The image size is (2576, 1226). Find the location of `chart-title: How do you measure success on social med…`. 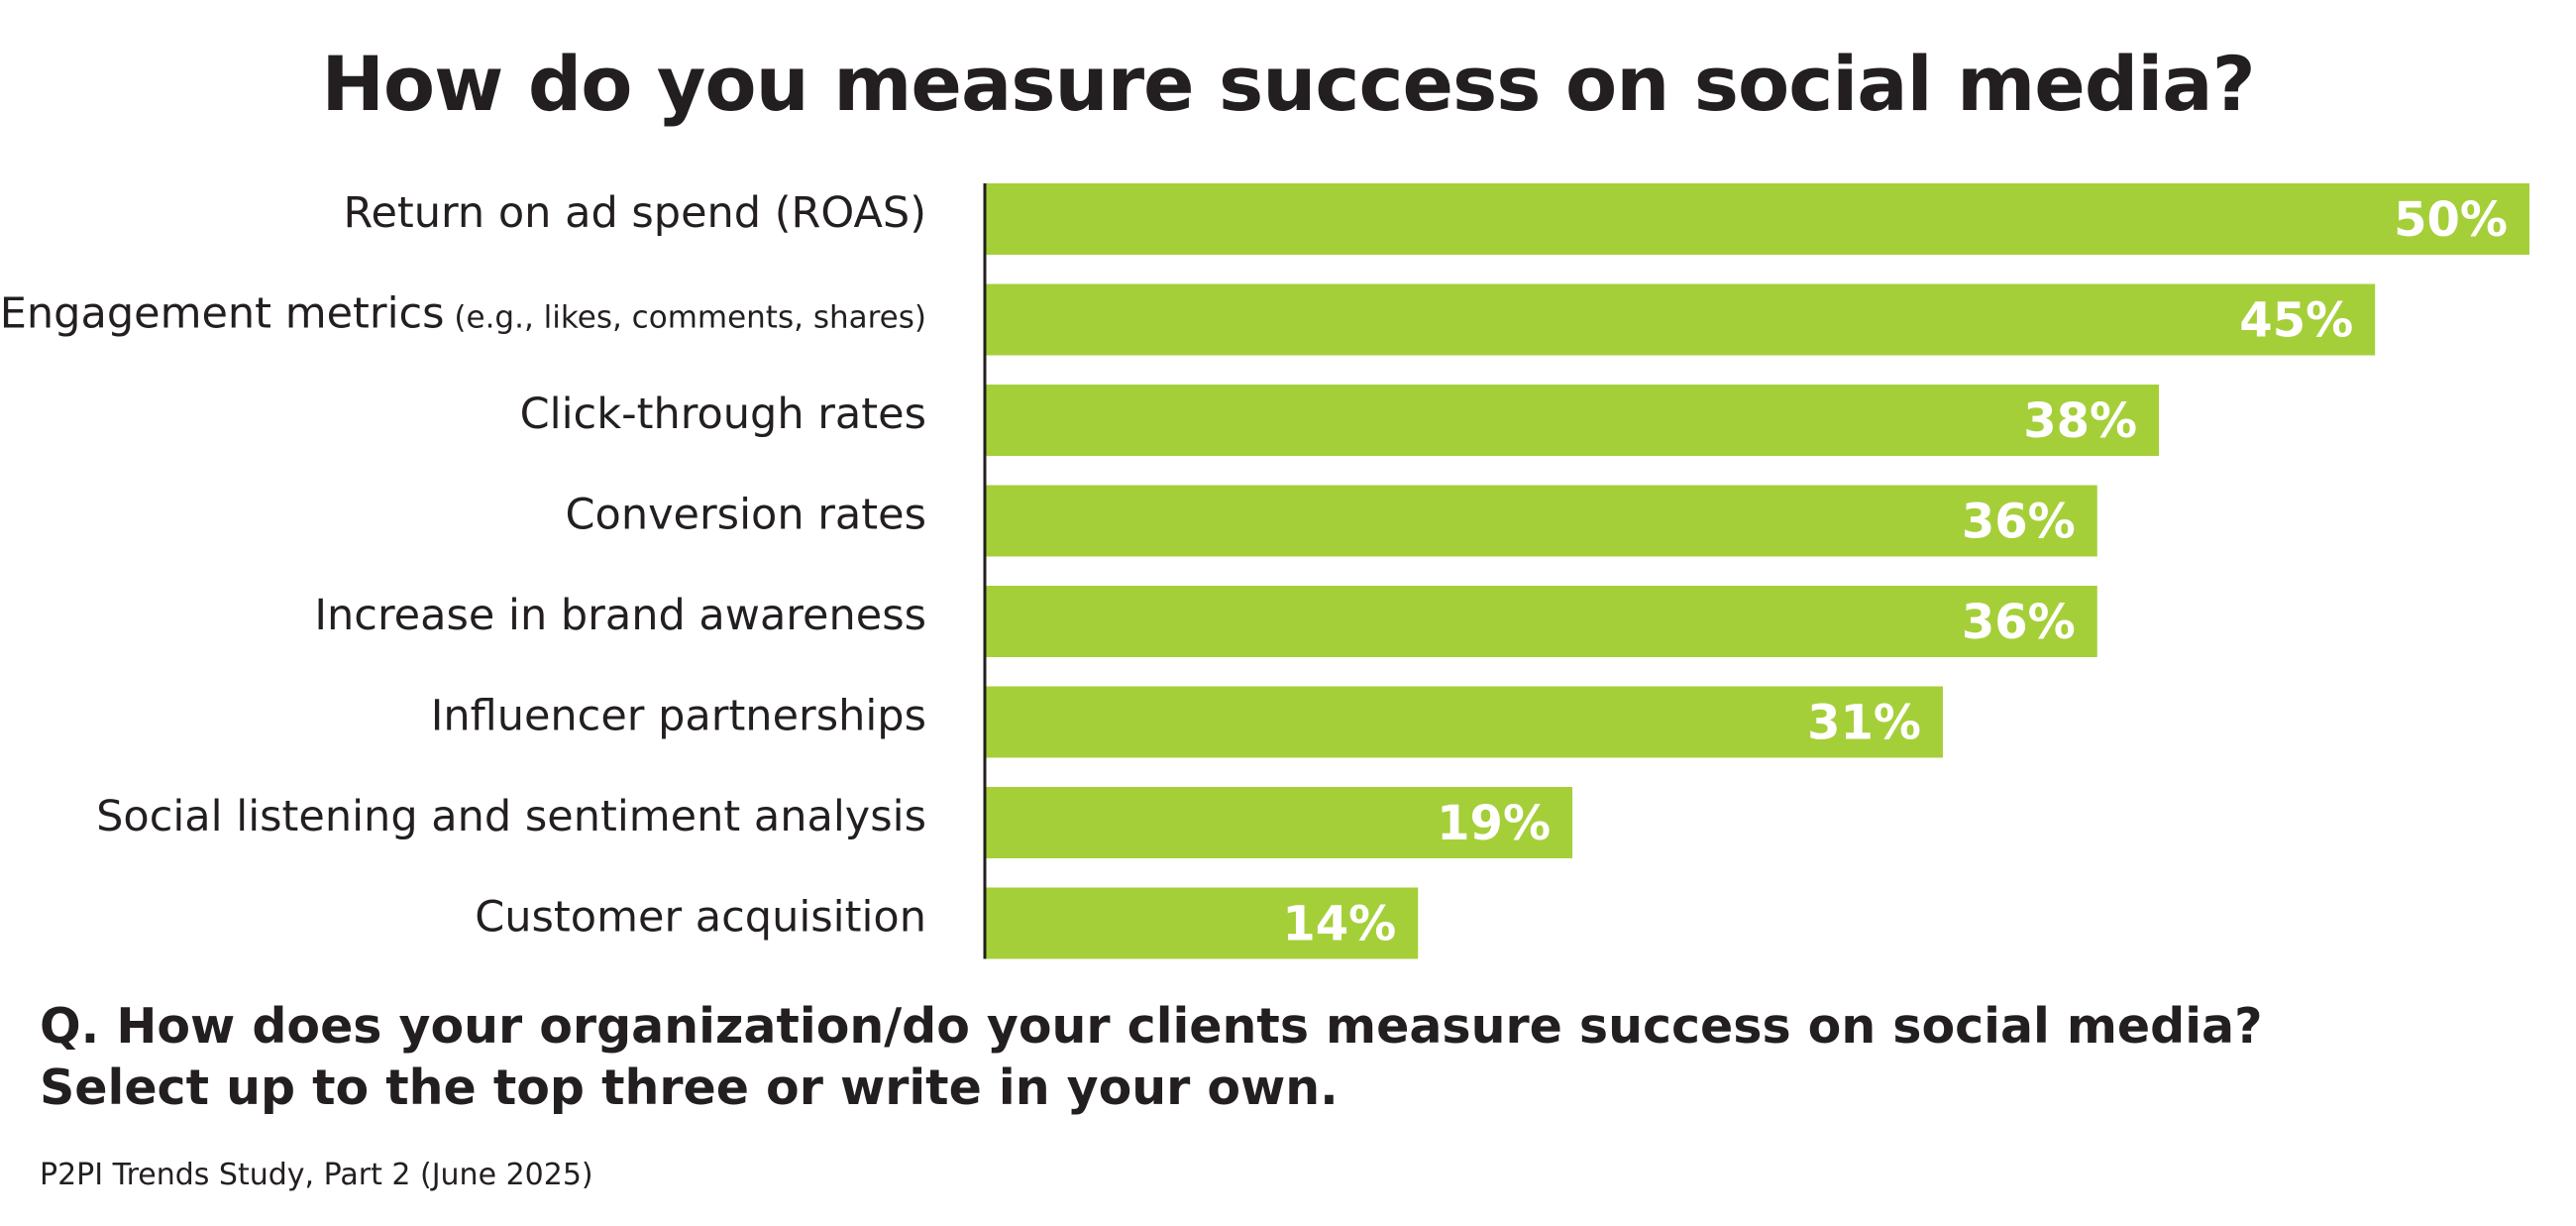

chart-title: How do you measure success on social med… is located at coordinates (1288, 84).